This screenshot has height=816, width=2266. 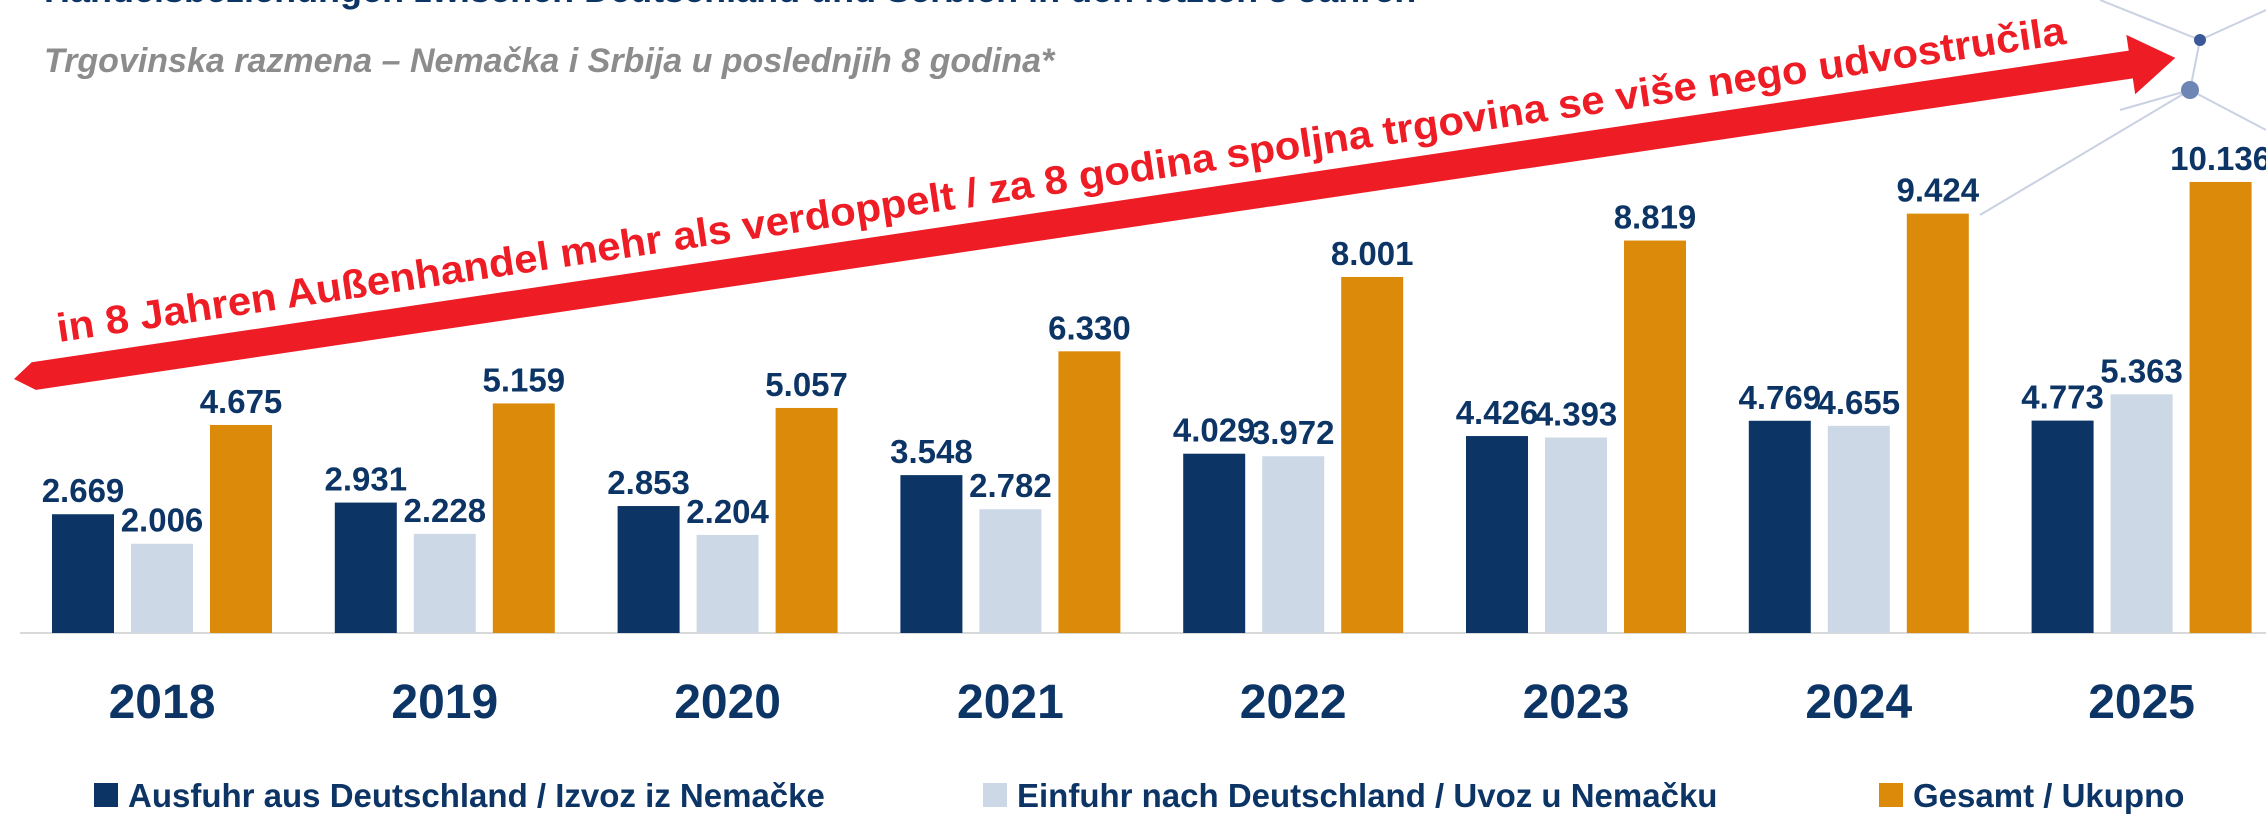 I want to click on value-label: 4.655, so click(x=1859, y=402).